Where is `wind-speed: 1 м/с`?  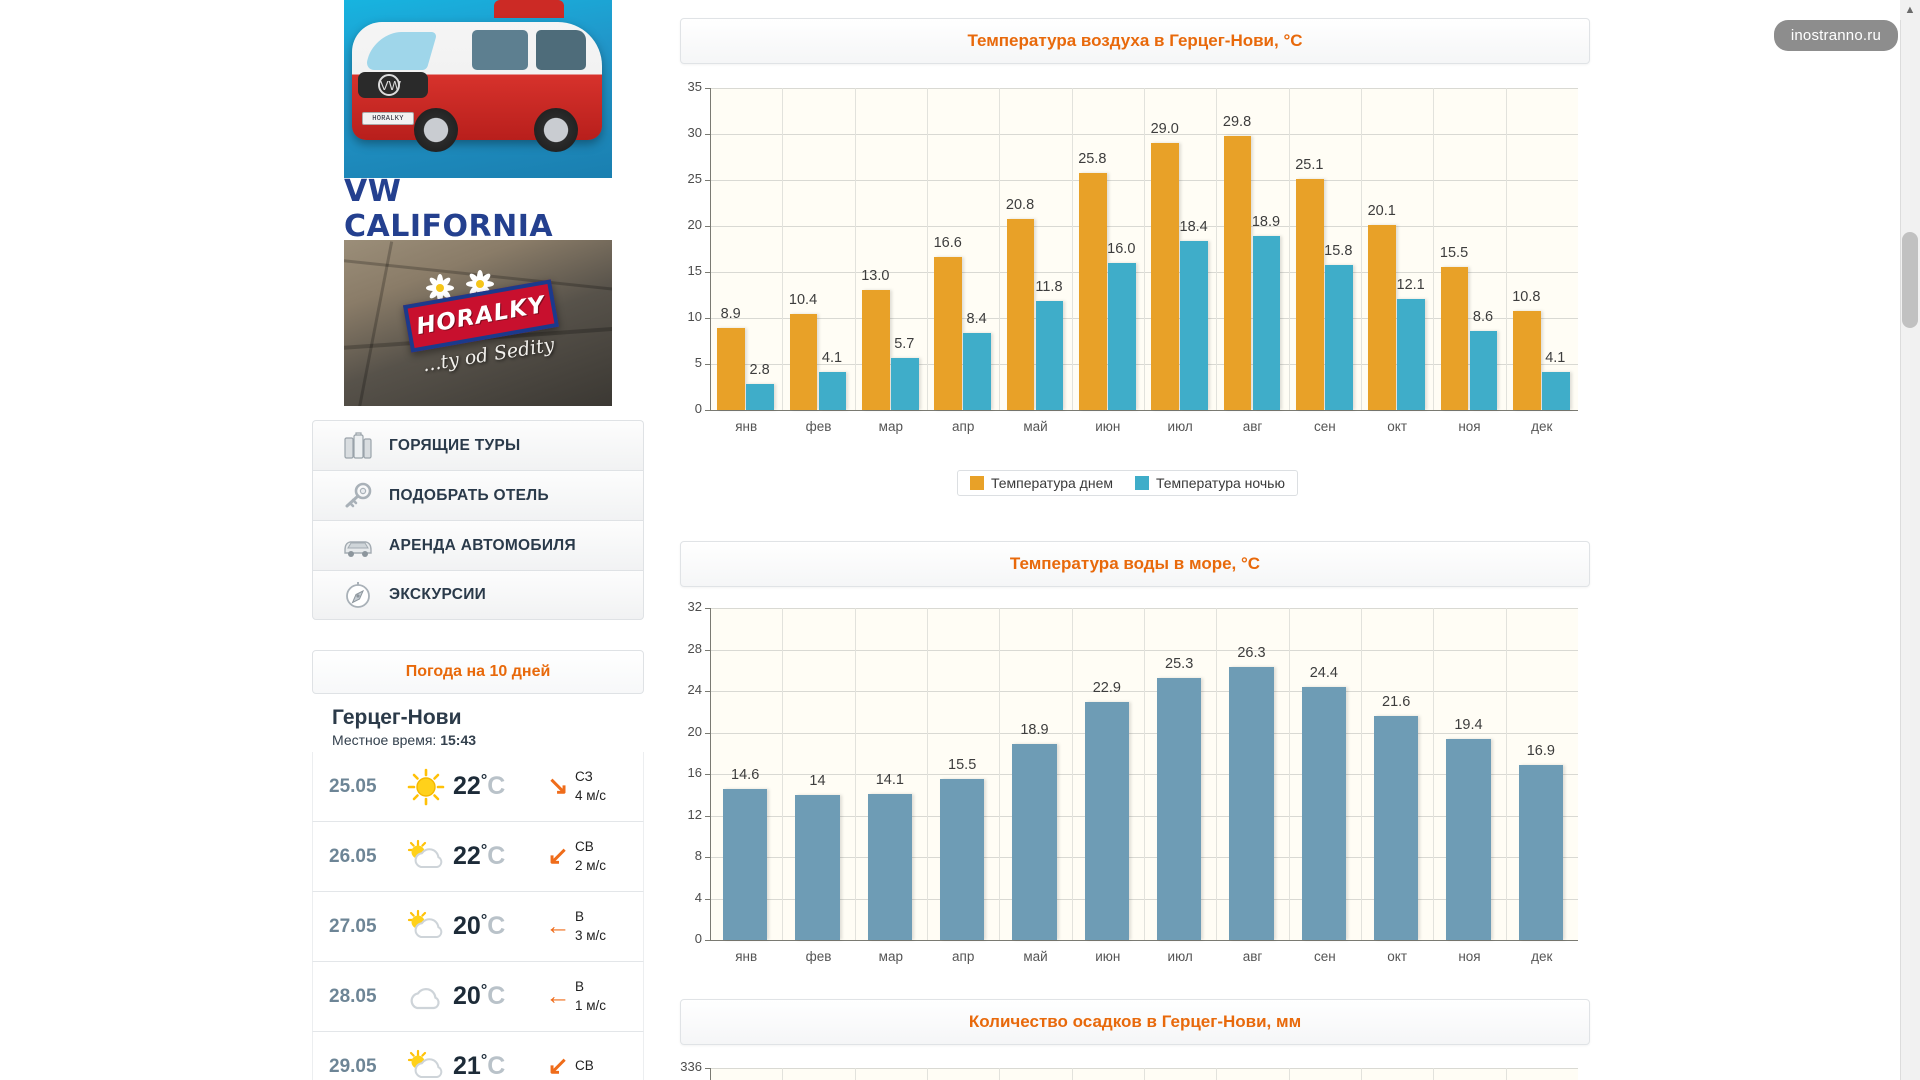 wind-speed: 1 м/с is located at coordinates (591, 1005).